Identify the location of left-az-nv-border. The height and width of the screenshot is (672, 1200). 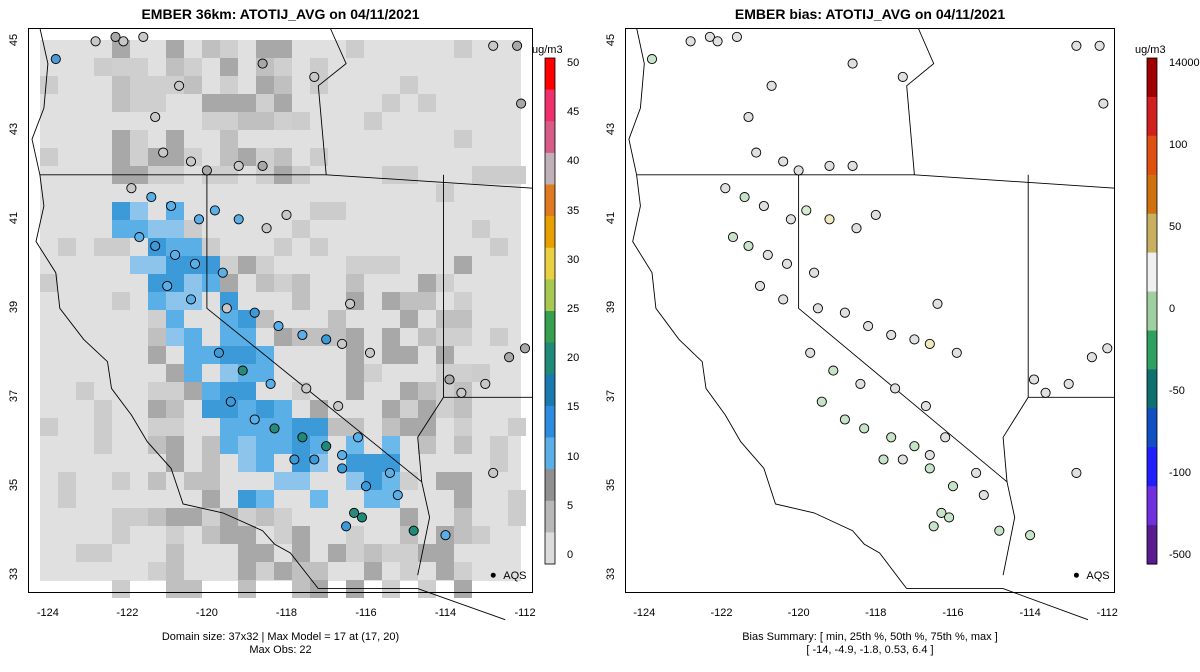
(430, 486).